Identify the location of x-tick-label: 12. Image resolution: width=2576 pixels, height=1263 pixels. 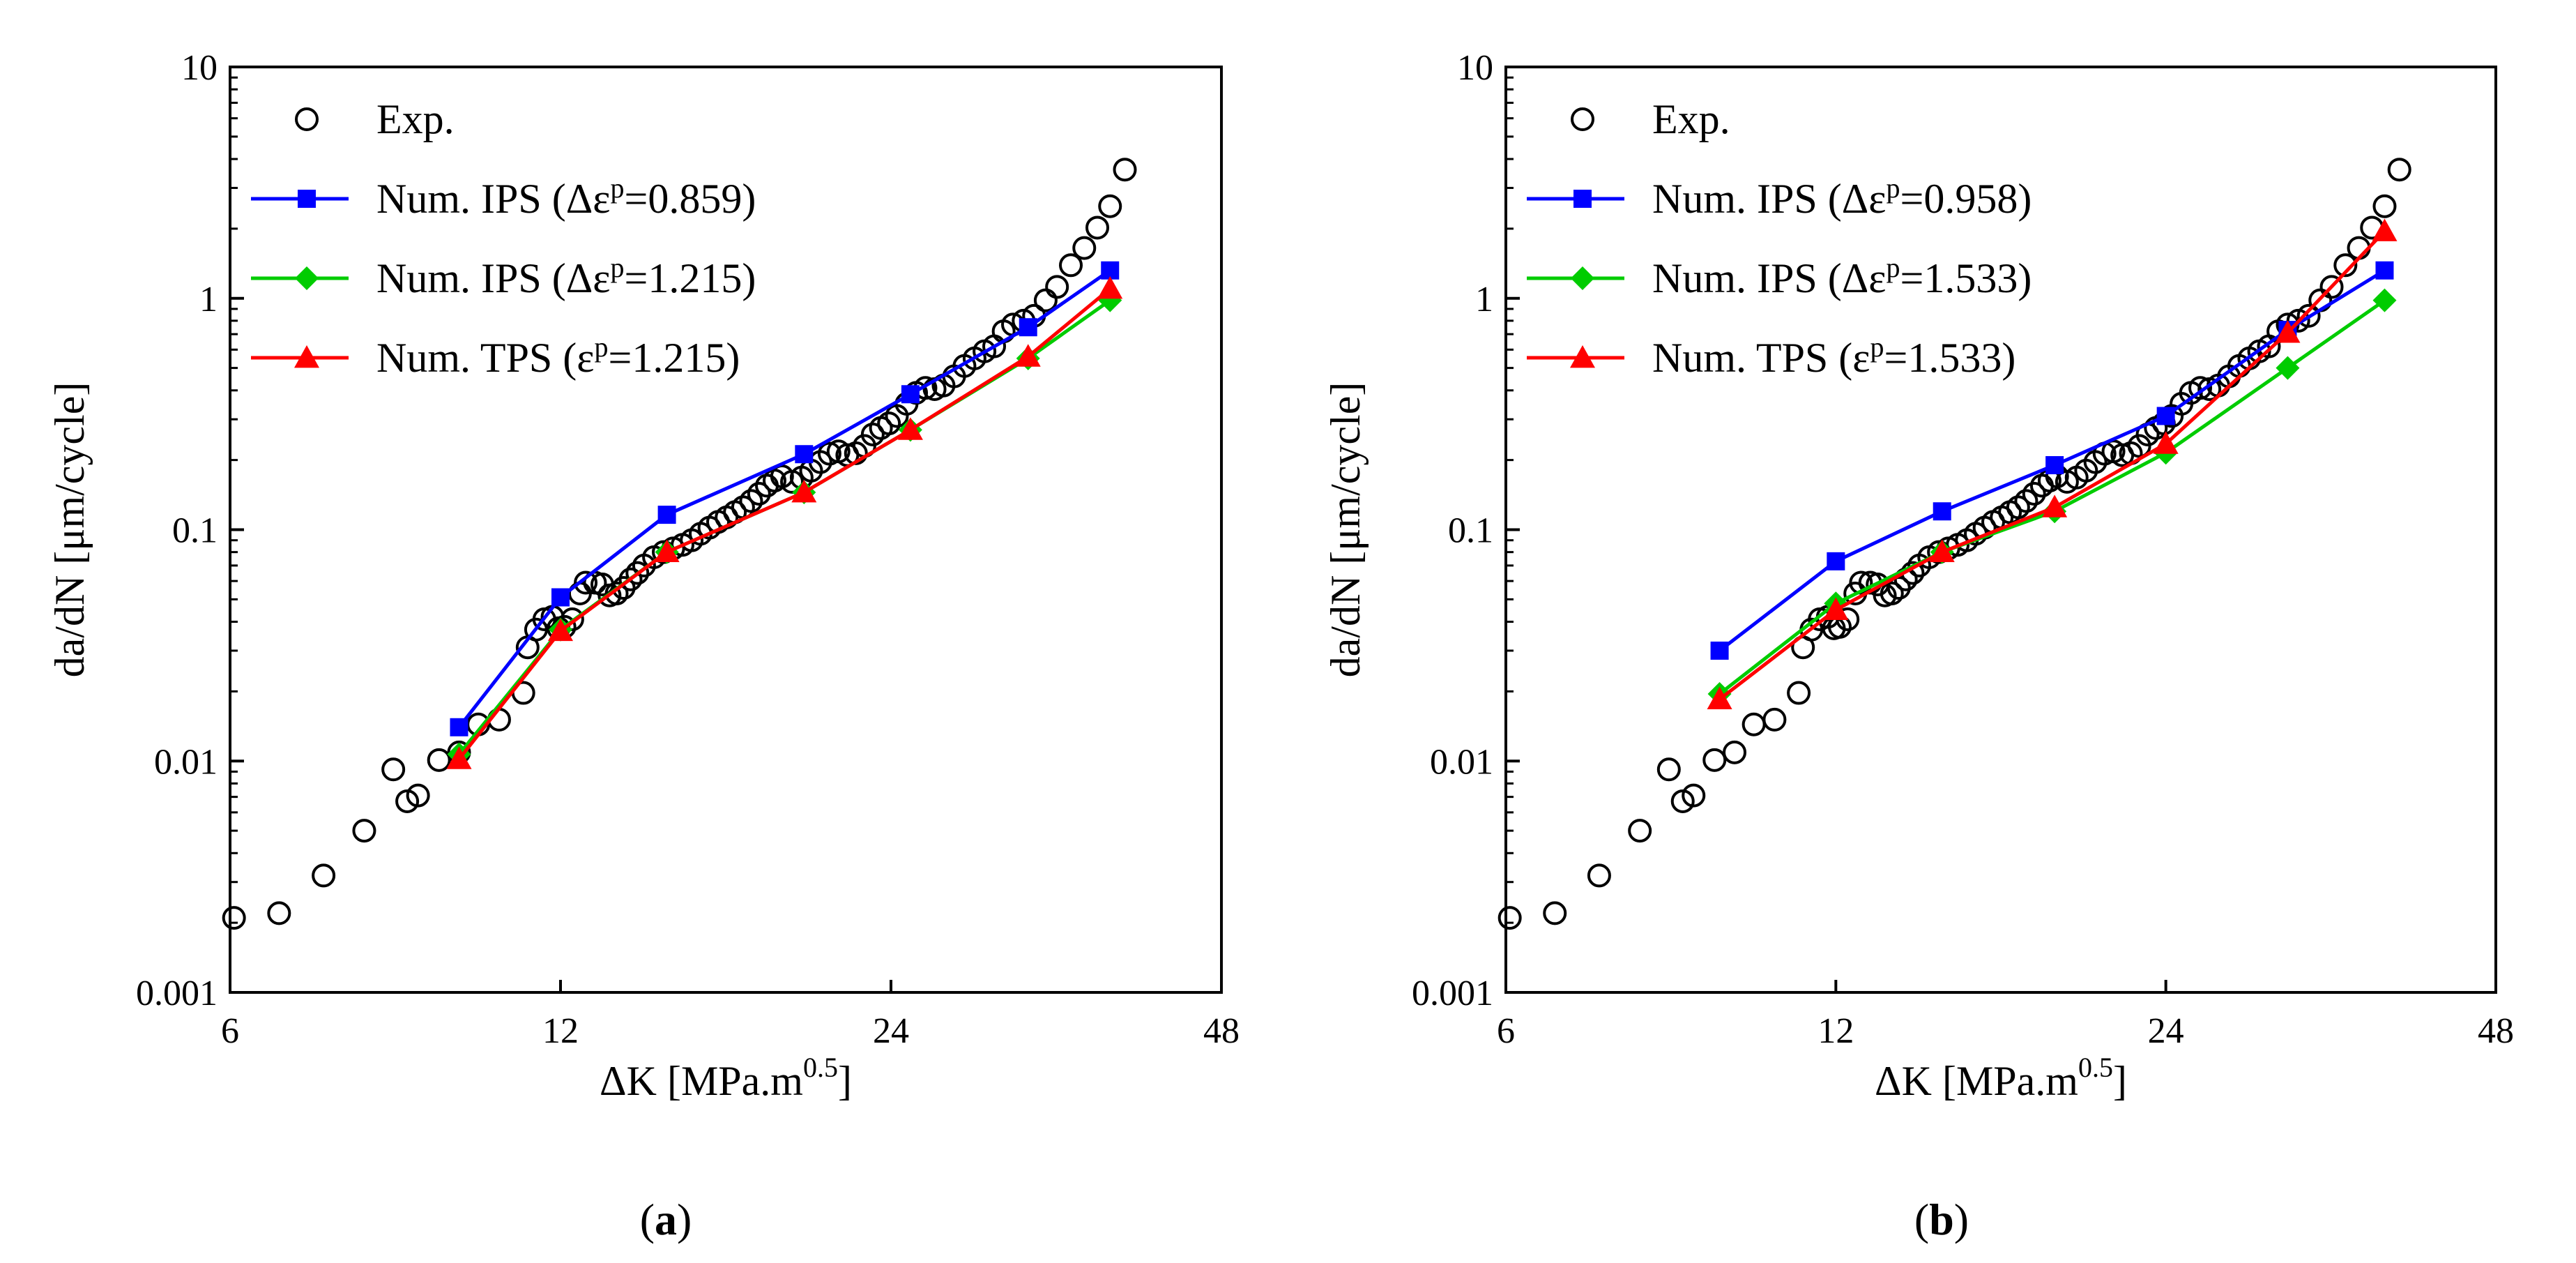
(1836, 1031).